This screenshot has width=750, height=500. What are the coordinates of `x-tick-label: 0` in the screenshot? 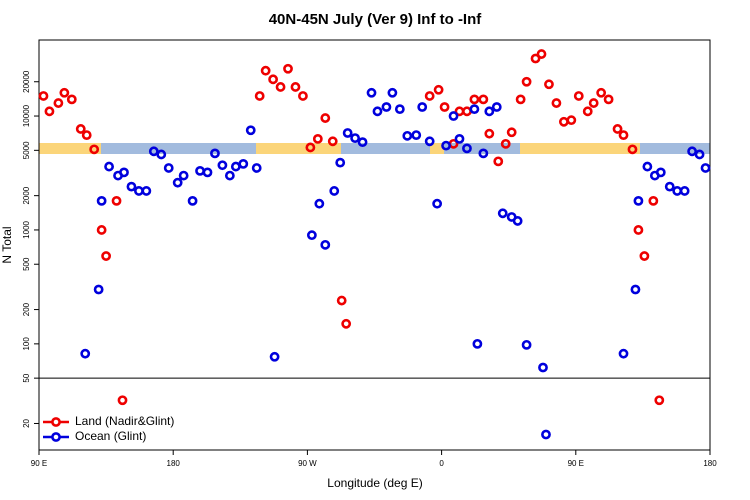 It's located at (441, 463).